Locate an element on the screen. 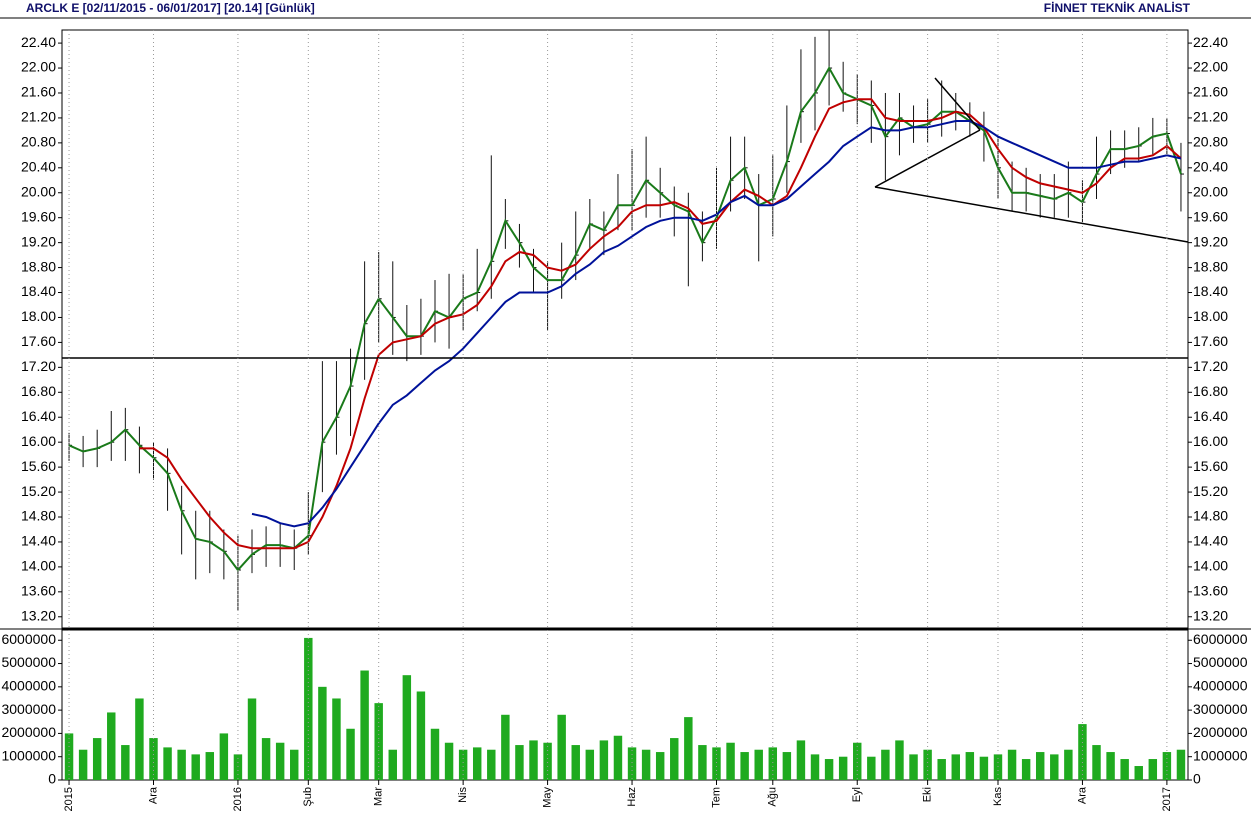  x-tick-label: Tem is located at coordinates (716, 797).